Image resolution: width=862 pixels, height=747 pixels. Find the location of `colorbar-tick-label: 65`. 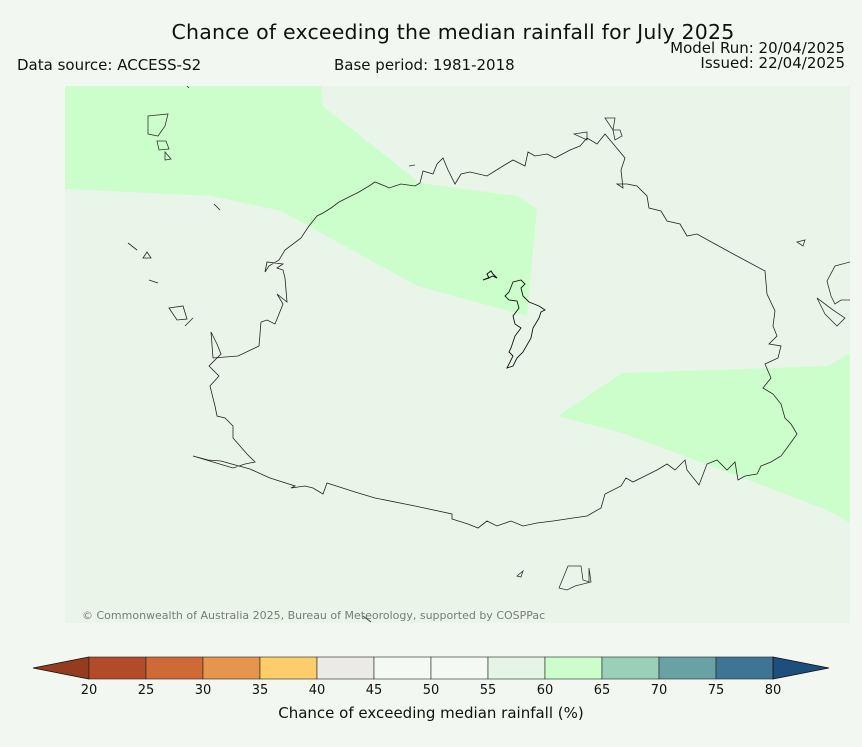

colorbar-tick-label: 65 is located at coordinates (602, 690).